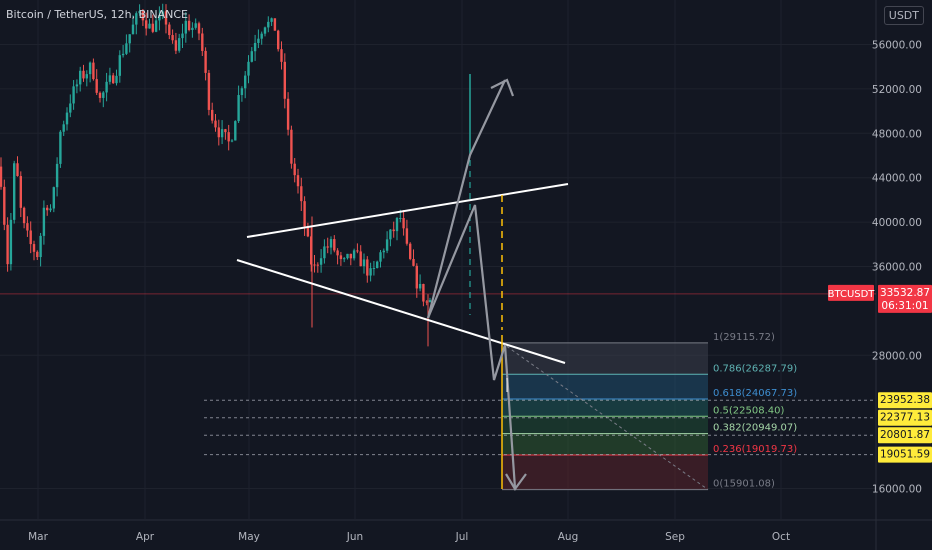 The height and width of the screenshot is (550, 932). What do you see at coordinates (755, 368) in the screenshot?
I see `fib-label: 0.786(26287.79)` at bounding box center [755, 368].